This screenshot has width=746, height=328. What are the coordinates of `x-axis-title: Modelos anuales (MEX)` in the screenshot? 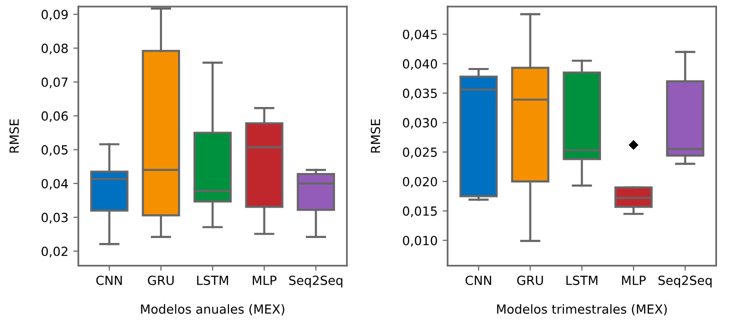 It's located at (212, 310).